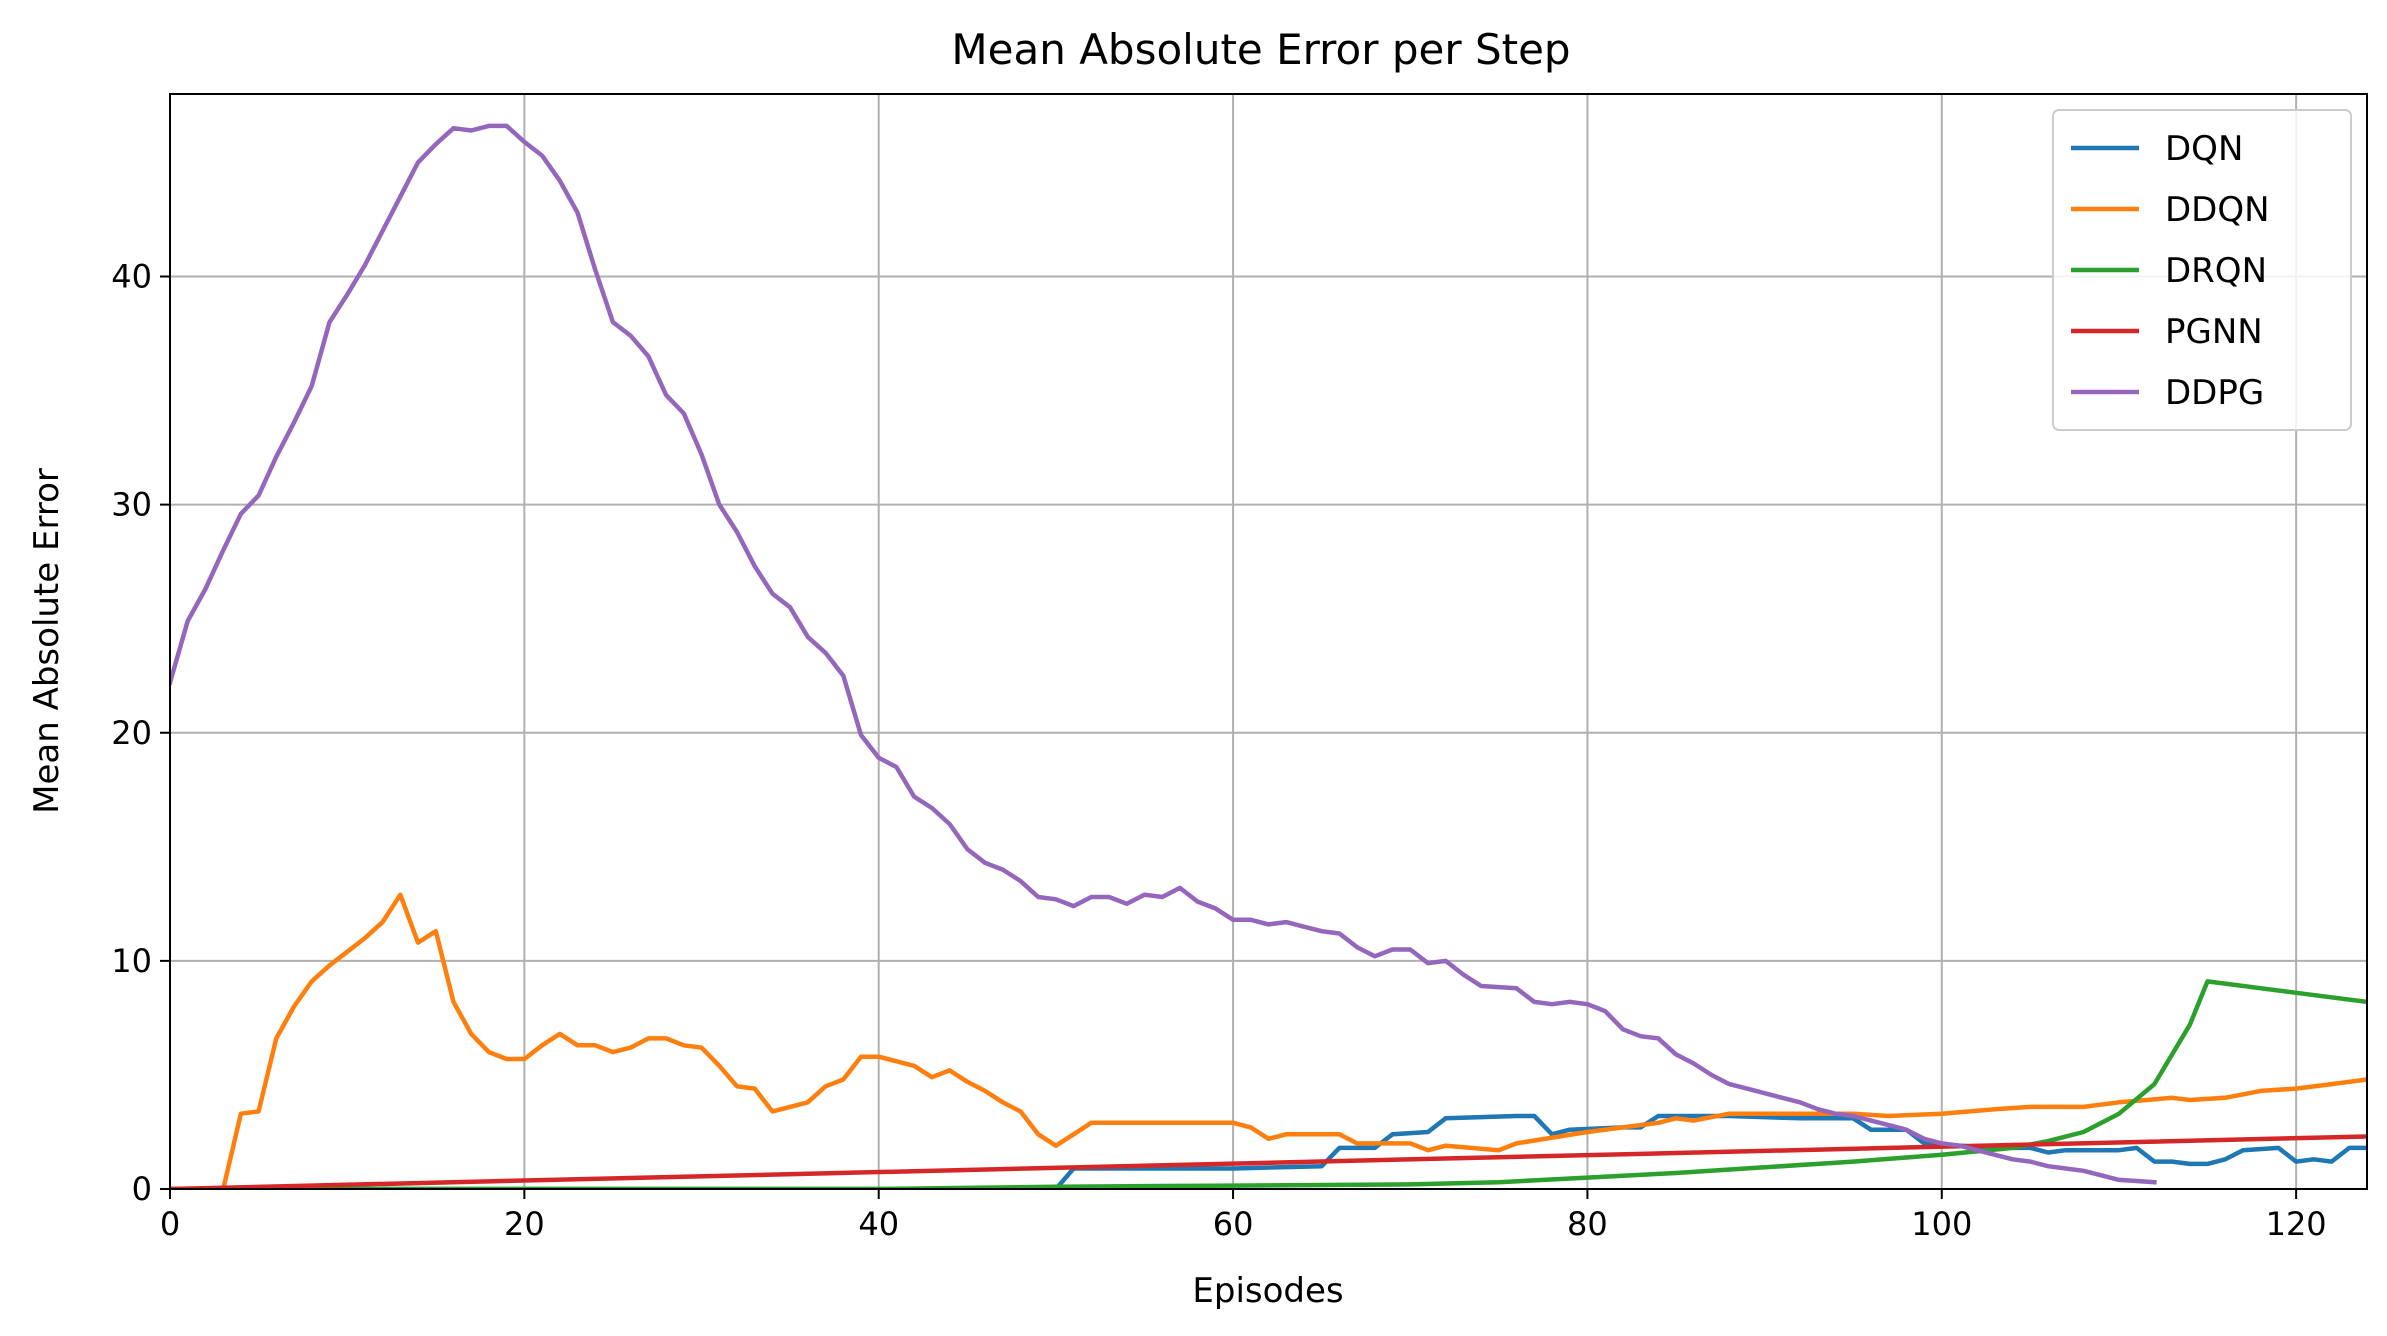 The image size is (2387, 1336). I want to click on y-tick-label: 30, so click(131, 505).